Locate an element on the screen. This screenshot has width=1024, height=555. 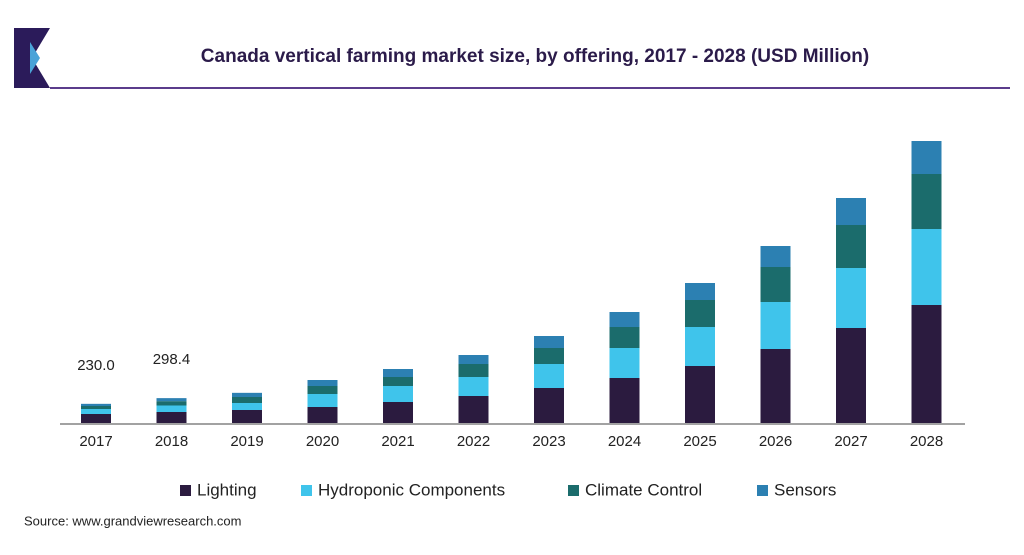
legend-label: Climate Control is located at coordinates (643, 489).